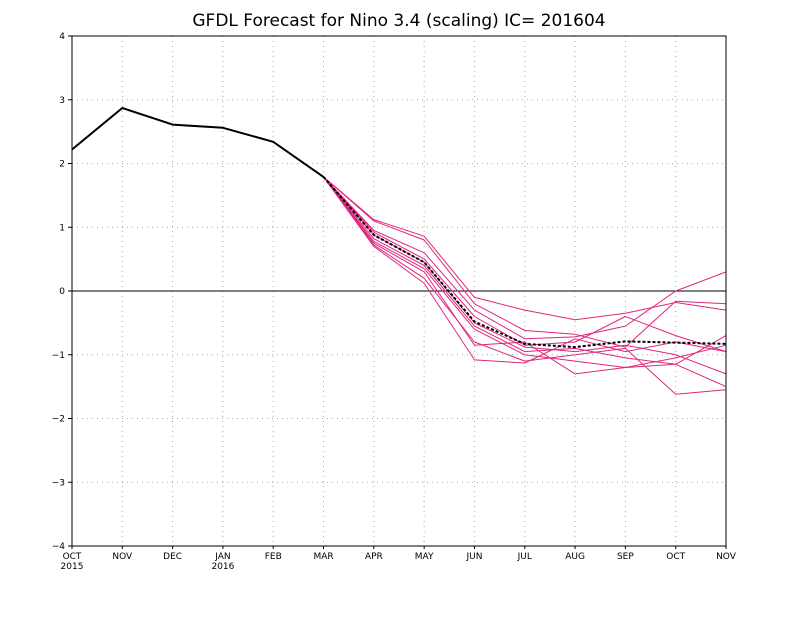 Image resolution: width=800 pixels, height=618 pixels. I want to click on x-tick-label: JUN, so click(473, 557).